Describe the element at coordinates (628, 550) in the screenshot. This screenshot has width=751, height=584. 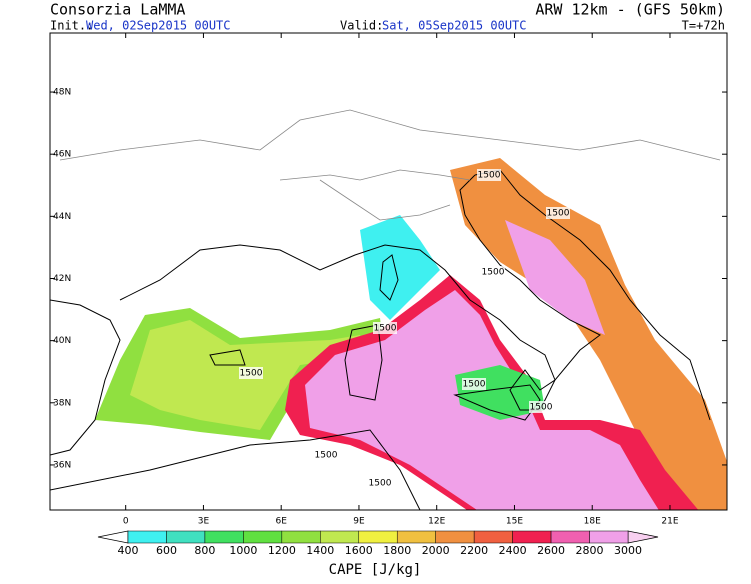
I see `colorbar-tick-label: 3000` at that location.